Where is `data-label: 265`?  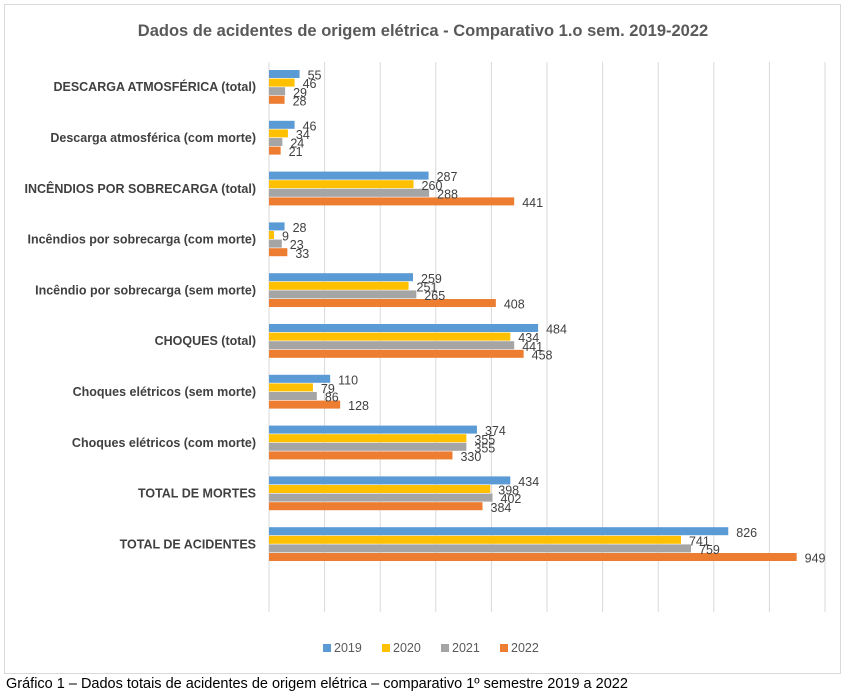 data-label: 265 is located at coordinates (434, 296).